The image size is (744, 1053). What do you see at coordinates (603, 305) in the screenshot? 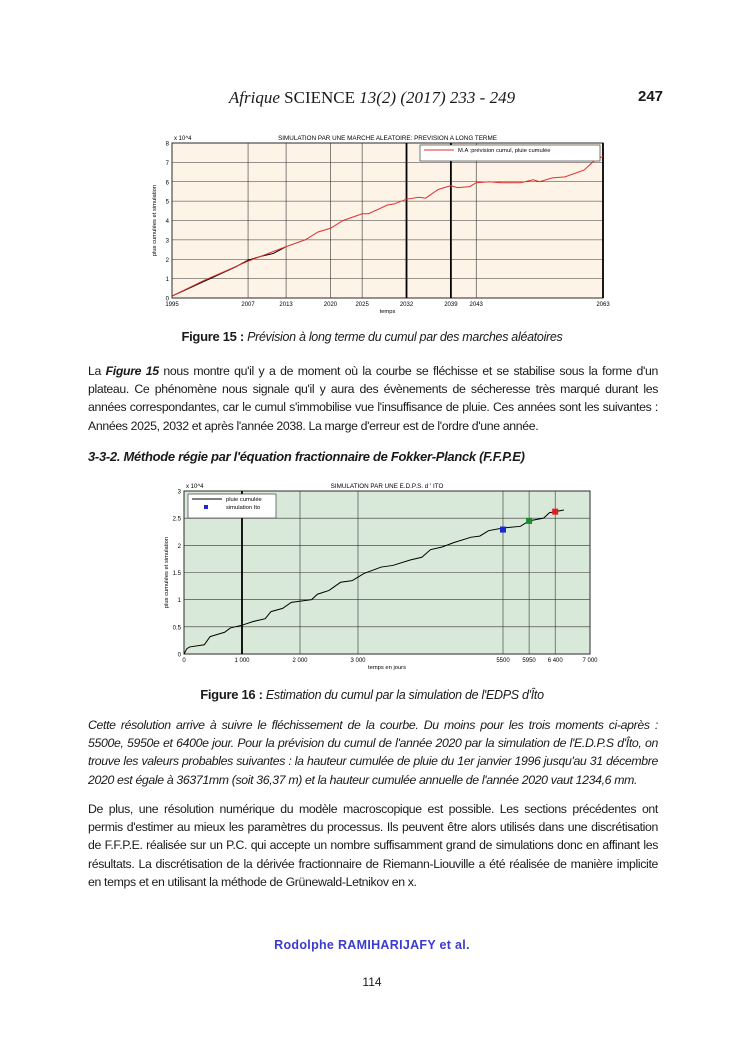
I see `x-tick-label: 2063` at bounding box center [603, 305].